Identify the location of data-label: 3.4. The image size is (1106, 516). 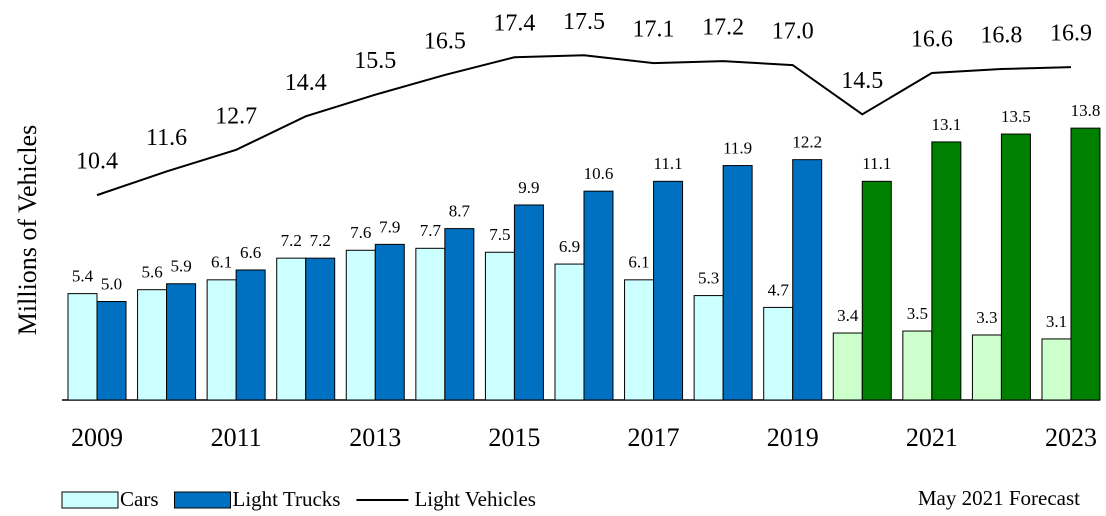
(848, 315).